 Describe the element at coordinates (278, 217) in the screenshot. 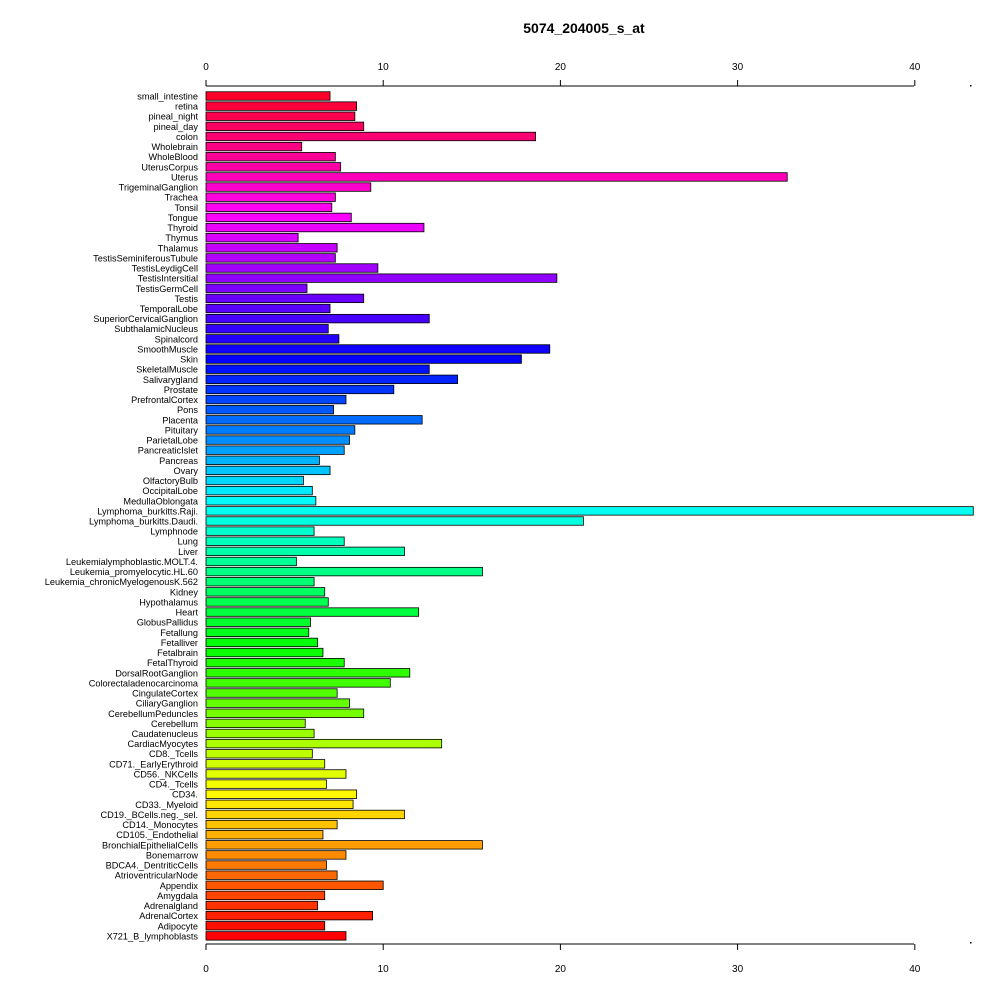

I see `bar-Tongue` at that location.